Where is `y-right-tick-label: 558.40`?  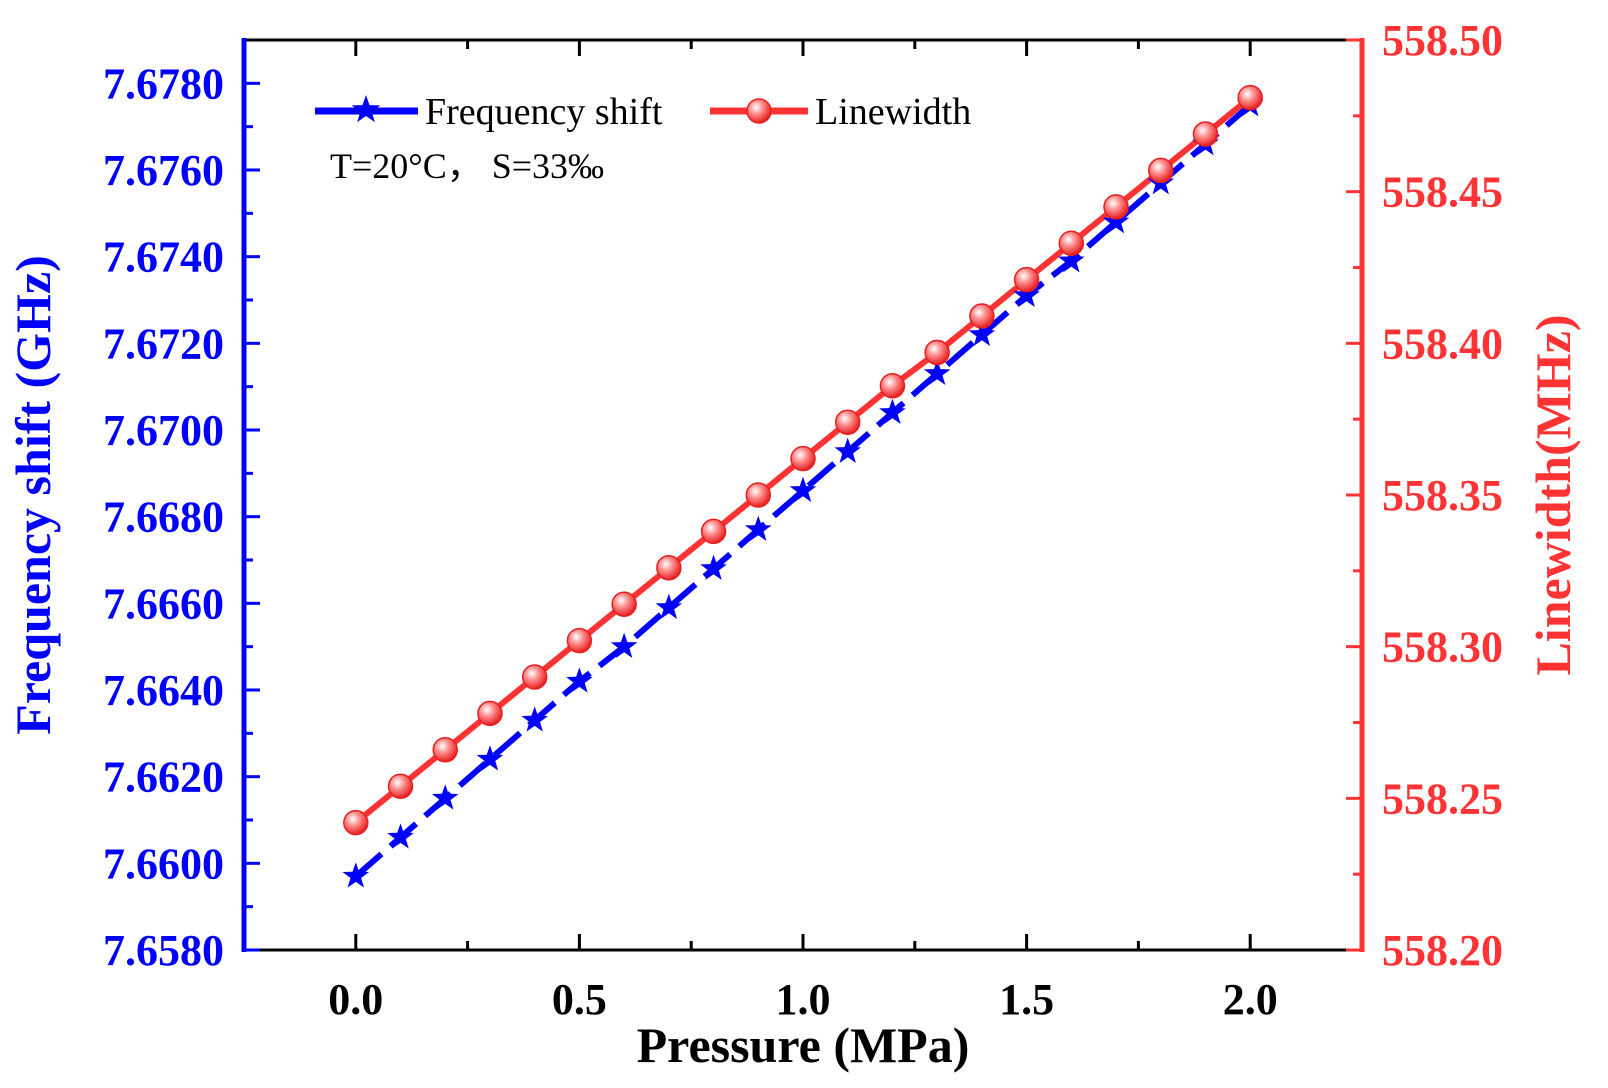 y-right-tick-label: 558.40 is located at coordinates (1442, 343).